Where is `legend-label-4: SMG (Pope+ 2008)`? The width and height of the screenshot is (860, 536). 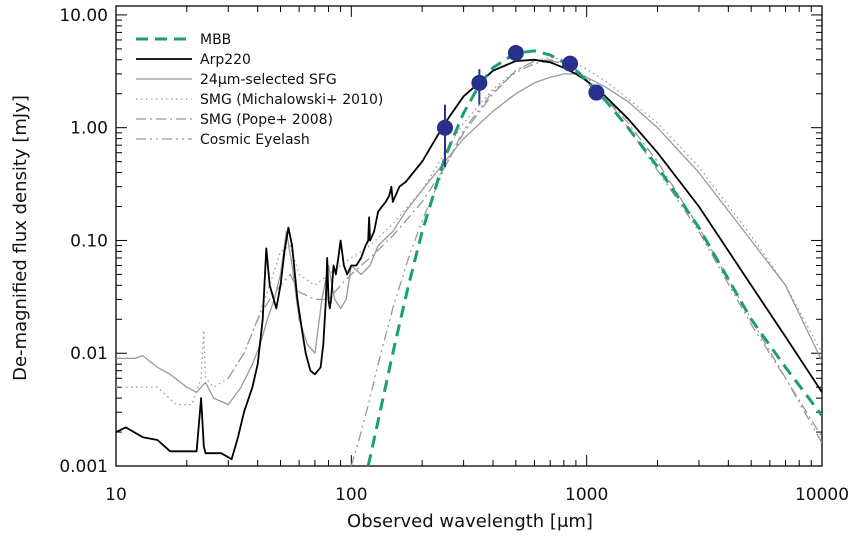
legend-label-4: SMG (Pope+ 2008) is located at coordinates (266, 120).